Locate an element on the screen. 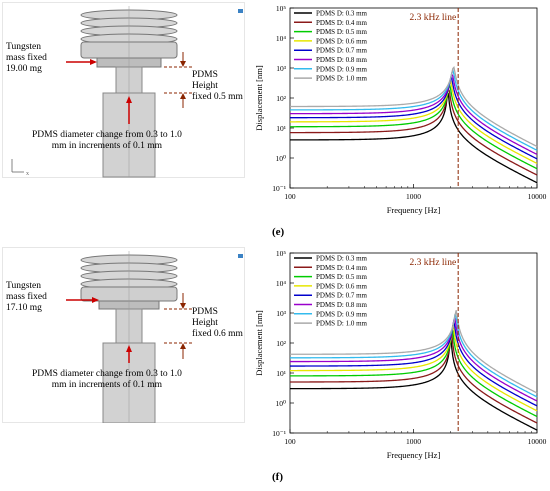 The width and height of the screenshot is (550, 491). panel-letter-e: (e) is located at coordinates (278, 232).